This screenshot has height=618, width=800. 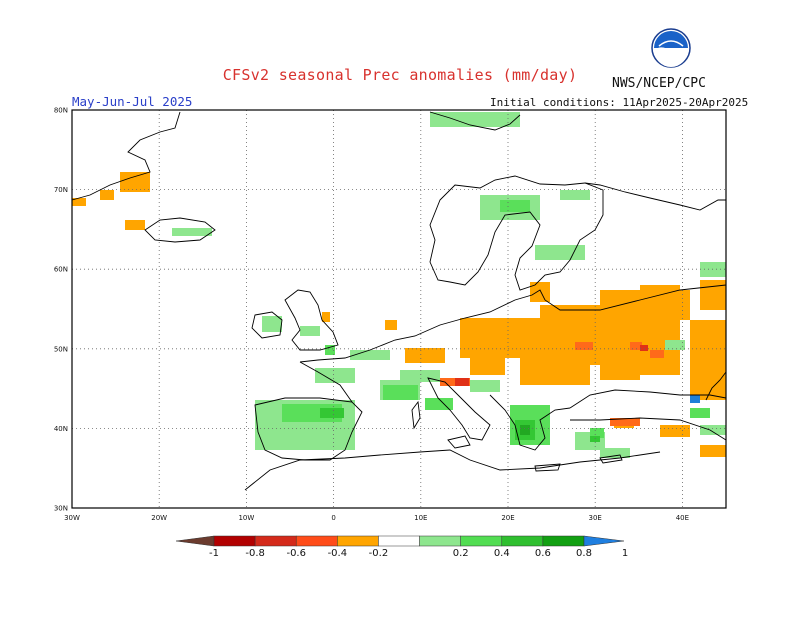 What do you see at coordinates (61, 270) in the screenshot?
I see `lat-tick-label: 60N` at bounding box center [61, 270].